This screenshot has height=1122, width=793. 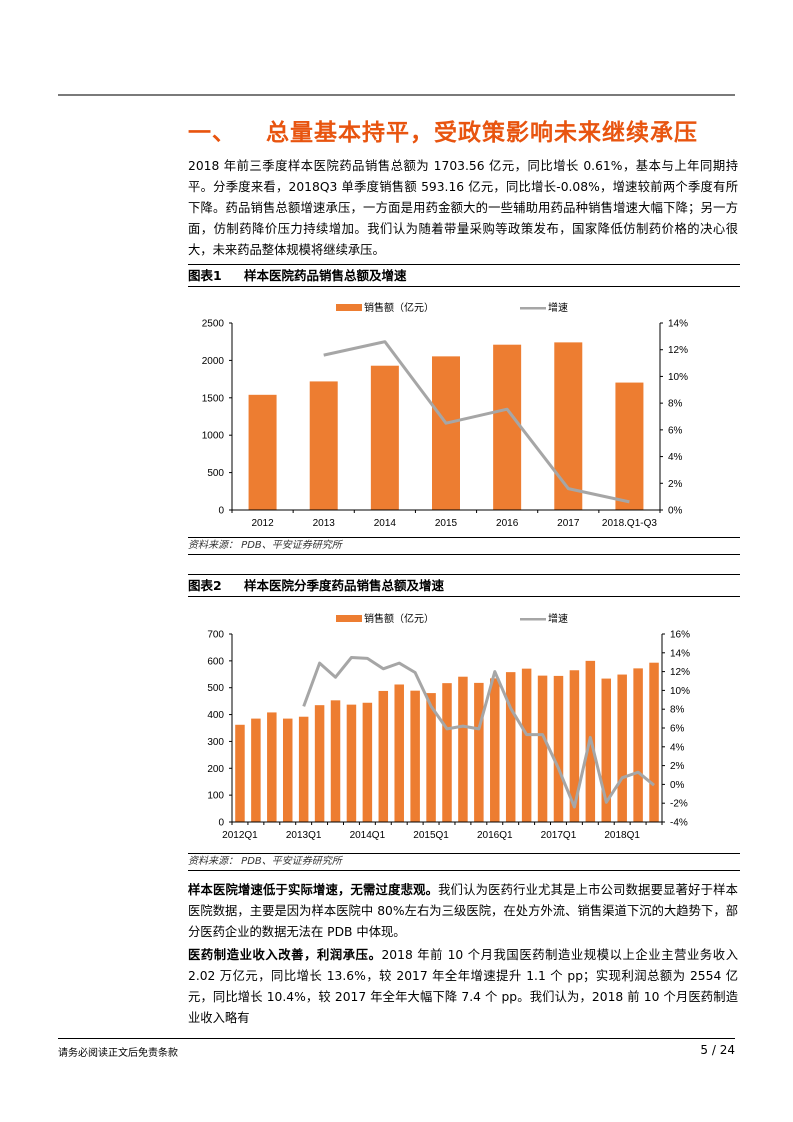 What do you see at coordinates (482, 133) in the screenshot?
I see `section-heading: 总量基本持平，受政策影响未来继续承压` at bounding box center [482, 133].